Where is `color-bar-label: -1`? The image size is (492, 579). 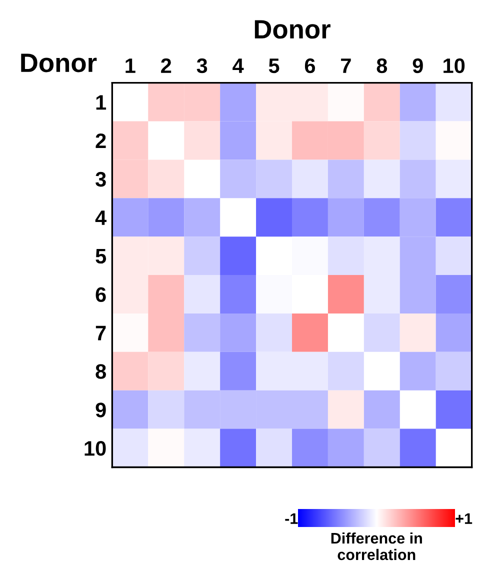
color-bar-label: -1 is located at coordinates (291, 518).